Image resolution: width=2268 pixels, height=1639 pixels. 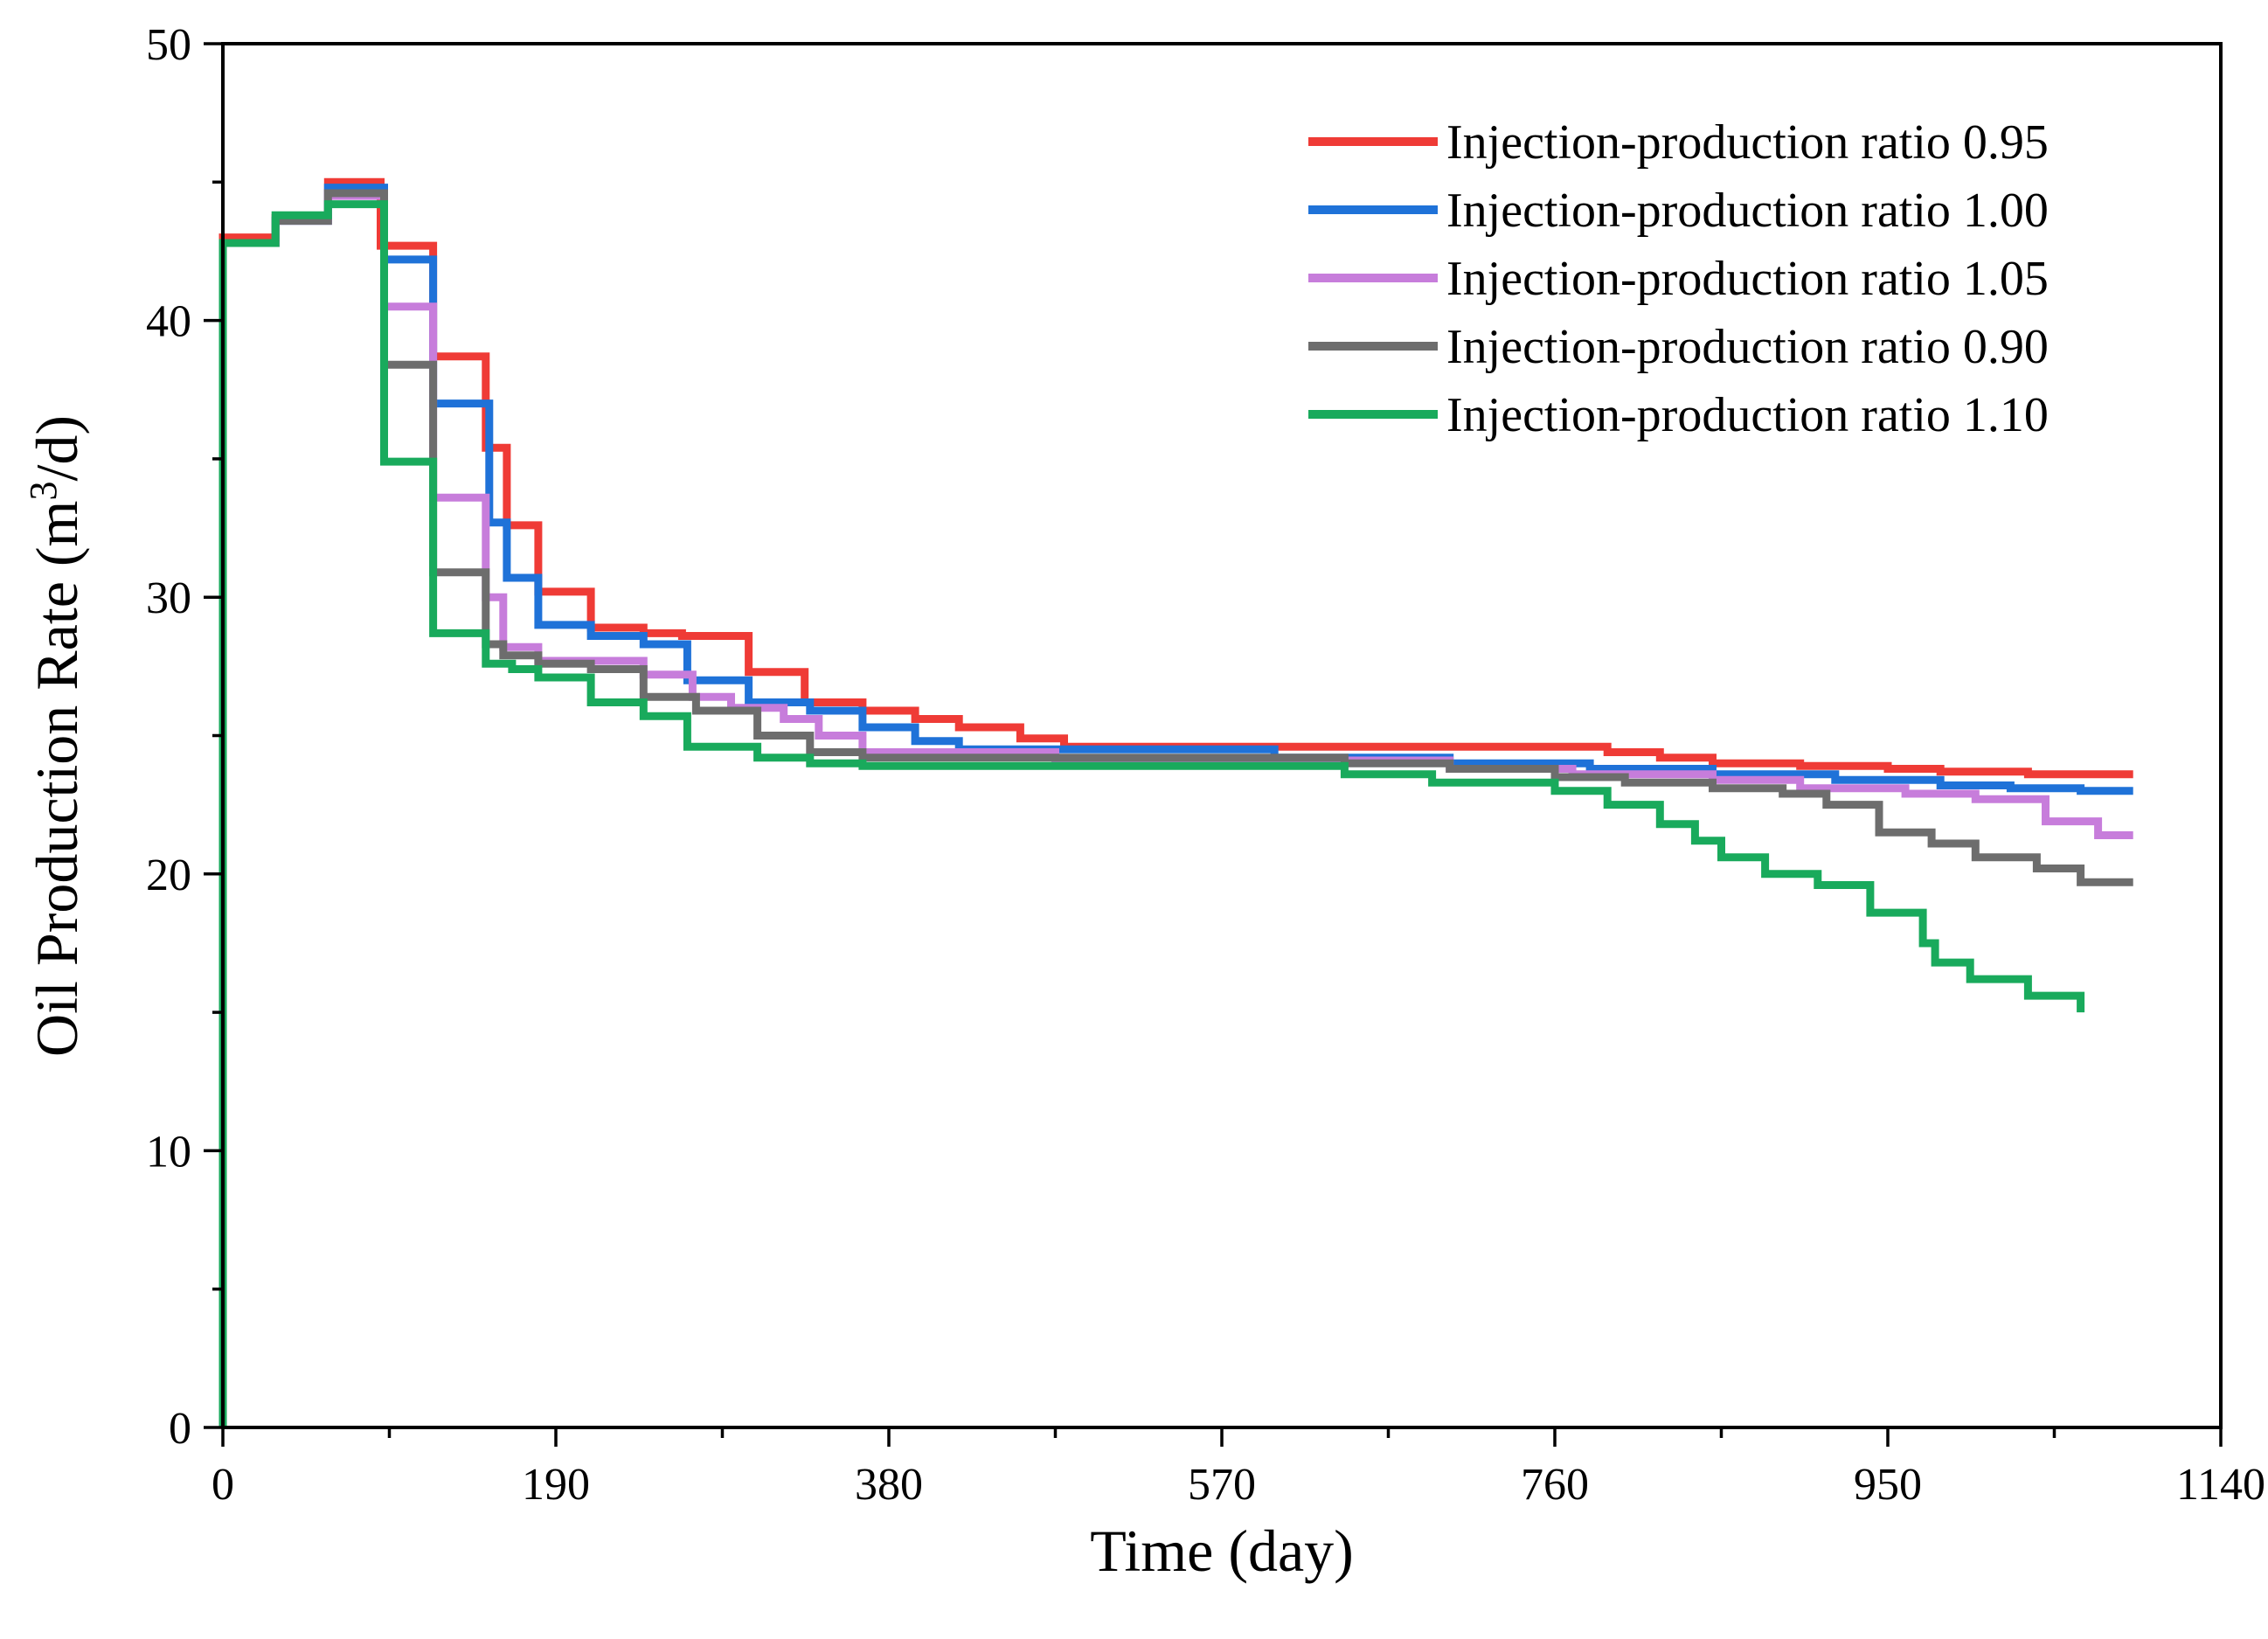 I want to click on x-tick-label: 1140, so click(x=2220, y=1485).